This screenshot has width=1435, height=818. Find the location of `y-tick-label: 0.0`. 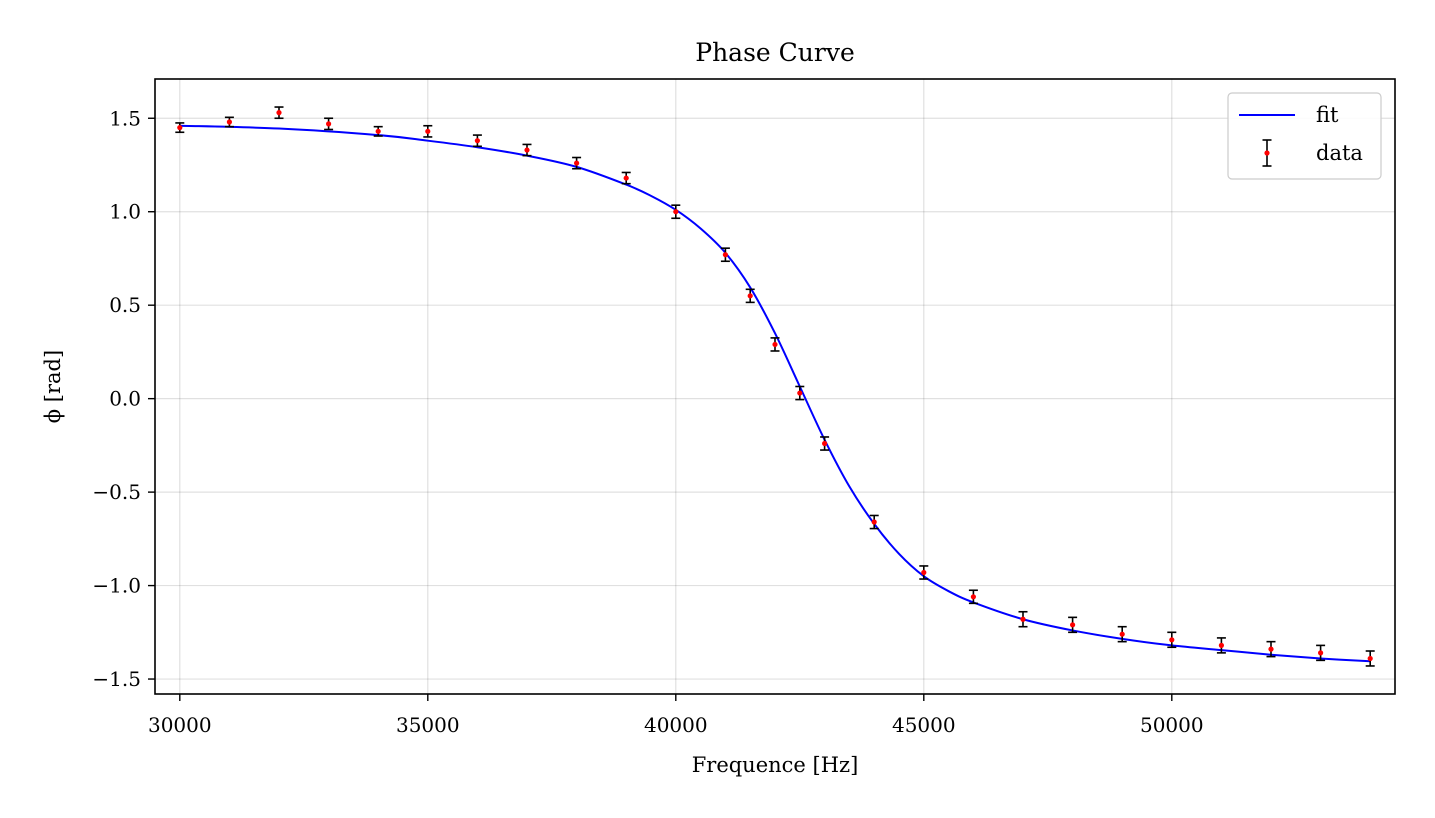

y-tick-label: 0.0 is located at coordinates (125, 399).